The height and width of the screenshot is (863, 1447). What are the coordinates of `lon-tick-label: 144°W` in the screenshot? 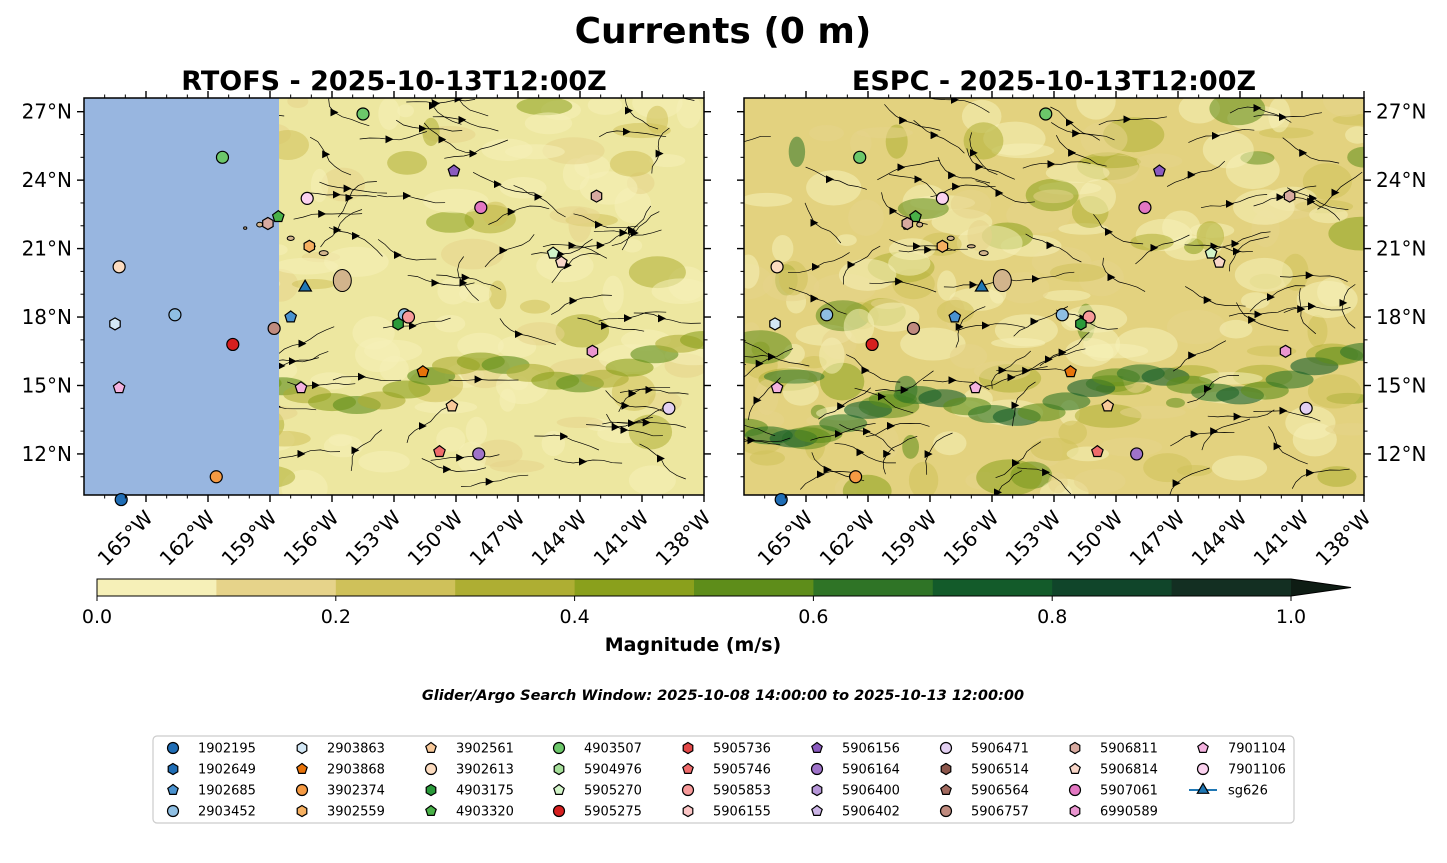 It's located at (559, 537).